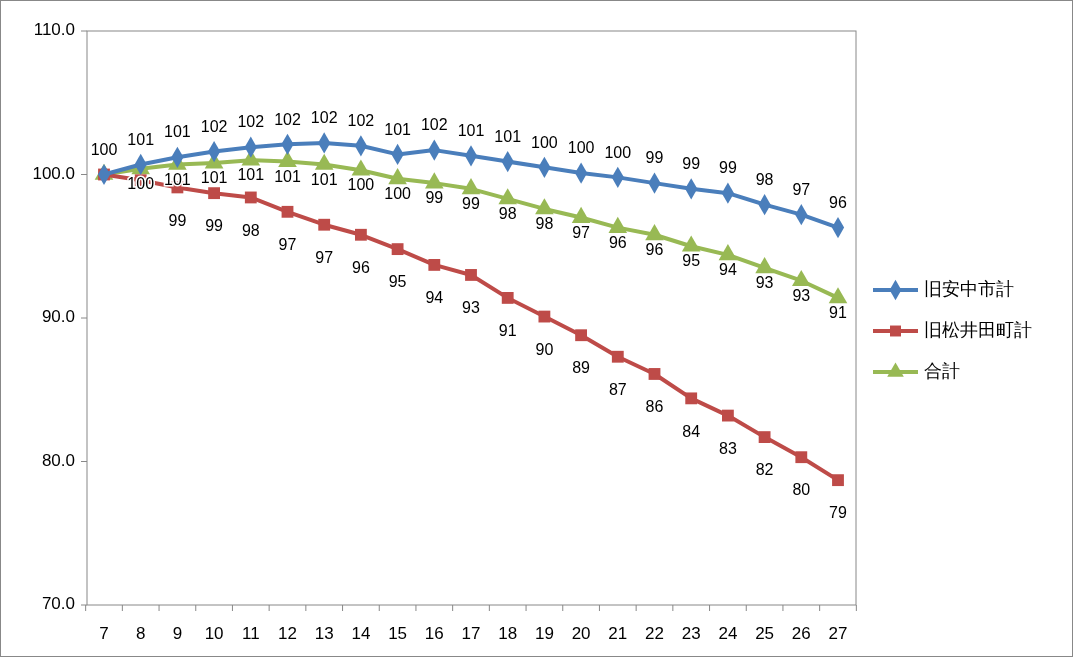 The height and width of the screenshot is (657, 1073). I want to click on data-label: 84, so click(691, 431).